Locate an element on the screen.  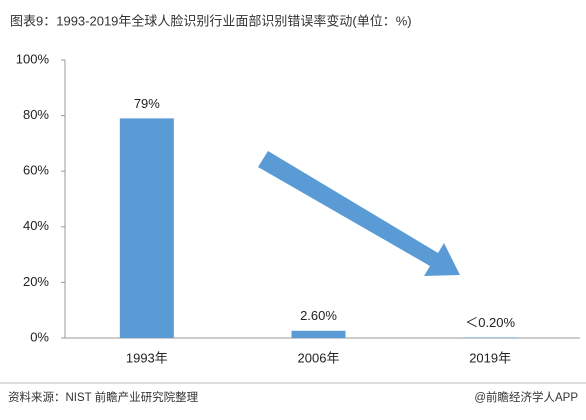
footer: @前瞻经济学人APP is located at coordinates (526, 397).